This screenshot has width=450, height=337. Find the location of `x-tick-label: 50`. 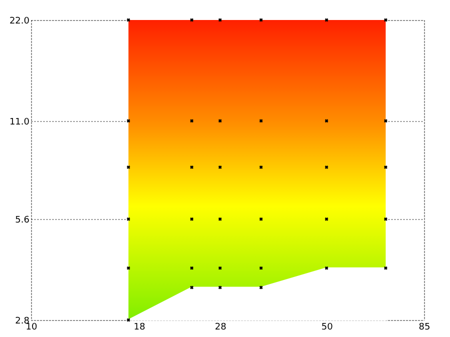

x-tick-label: 50 is located at coordinates (327, 327).